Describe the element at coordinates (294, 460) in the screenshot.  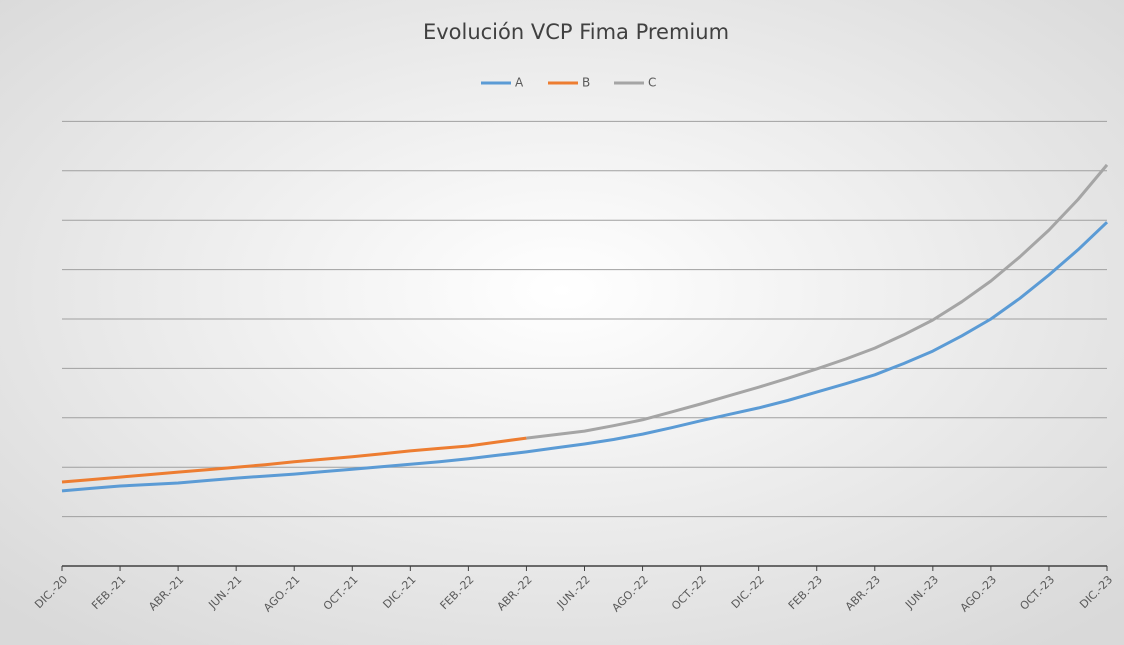
I see `series-line` at that location.